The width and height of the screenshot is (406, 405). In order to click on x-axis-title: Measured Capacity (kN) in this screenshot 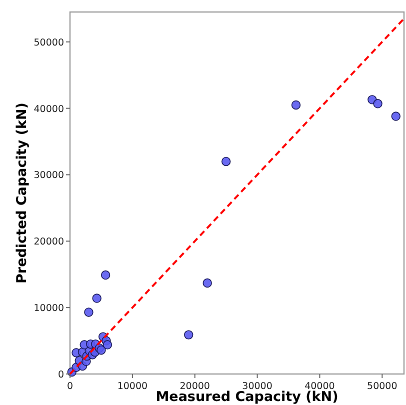, I will do `click(247, 397)`.